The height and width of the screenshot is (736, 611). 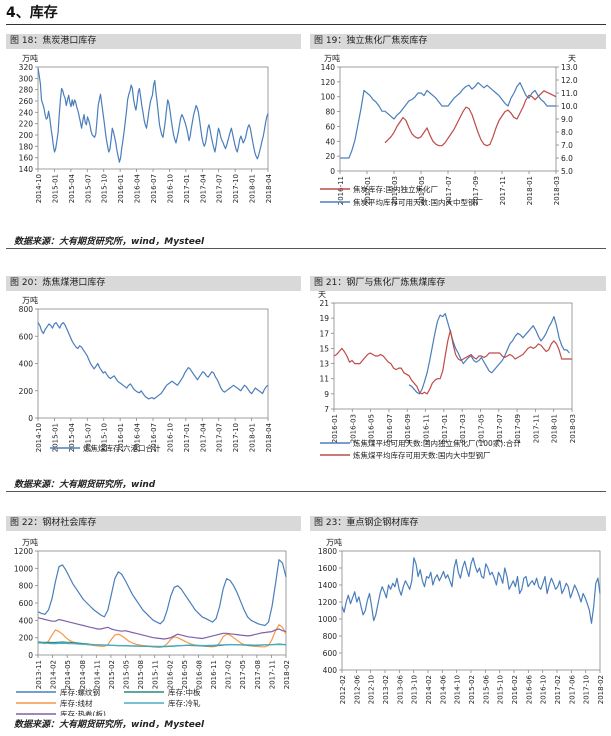 What do you see at coordinates (203, 437) in the screenshot?
I see `x-tick-label: 2017-04` at bounding box center [203, 437].